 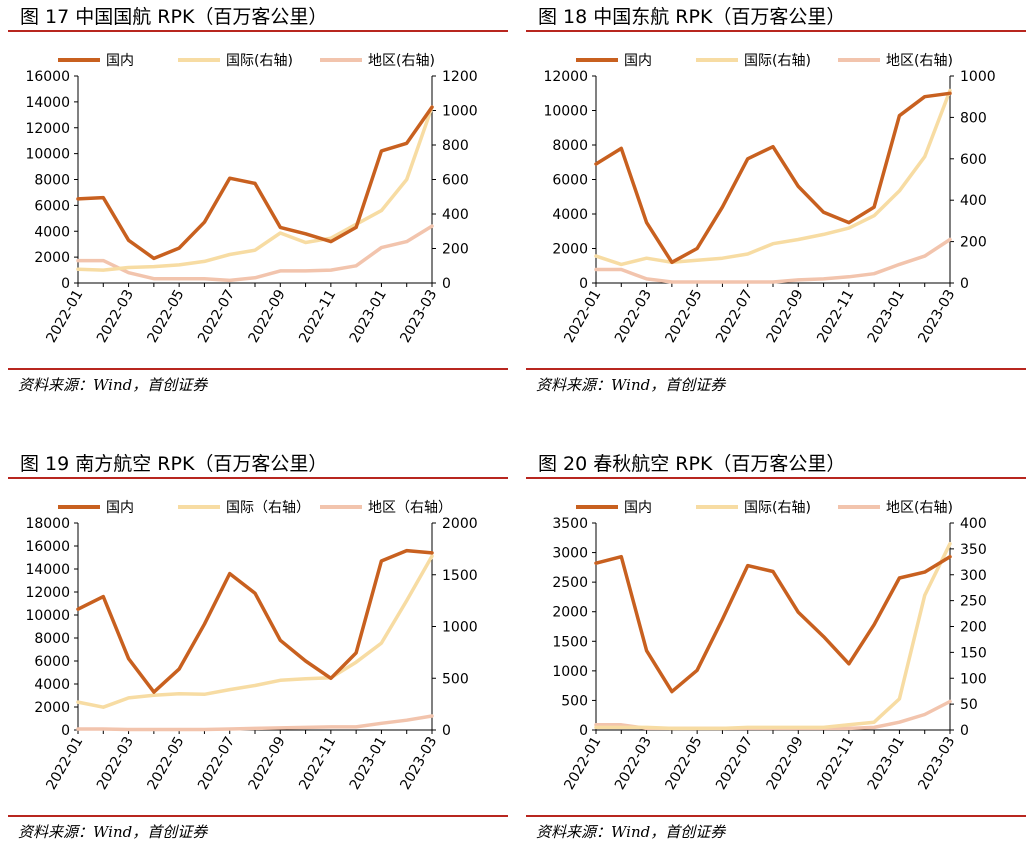 What do you see at coordinates (973, 653) in the screenshot?
I see `right-y-tick-label: 150` at bounding box center [973, 653].